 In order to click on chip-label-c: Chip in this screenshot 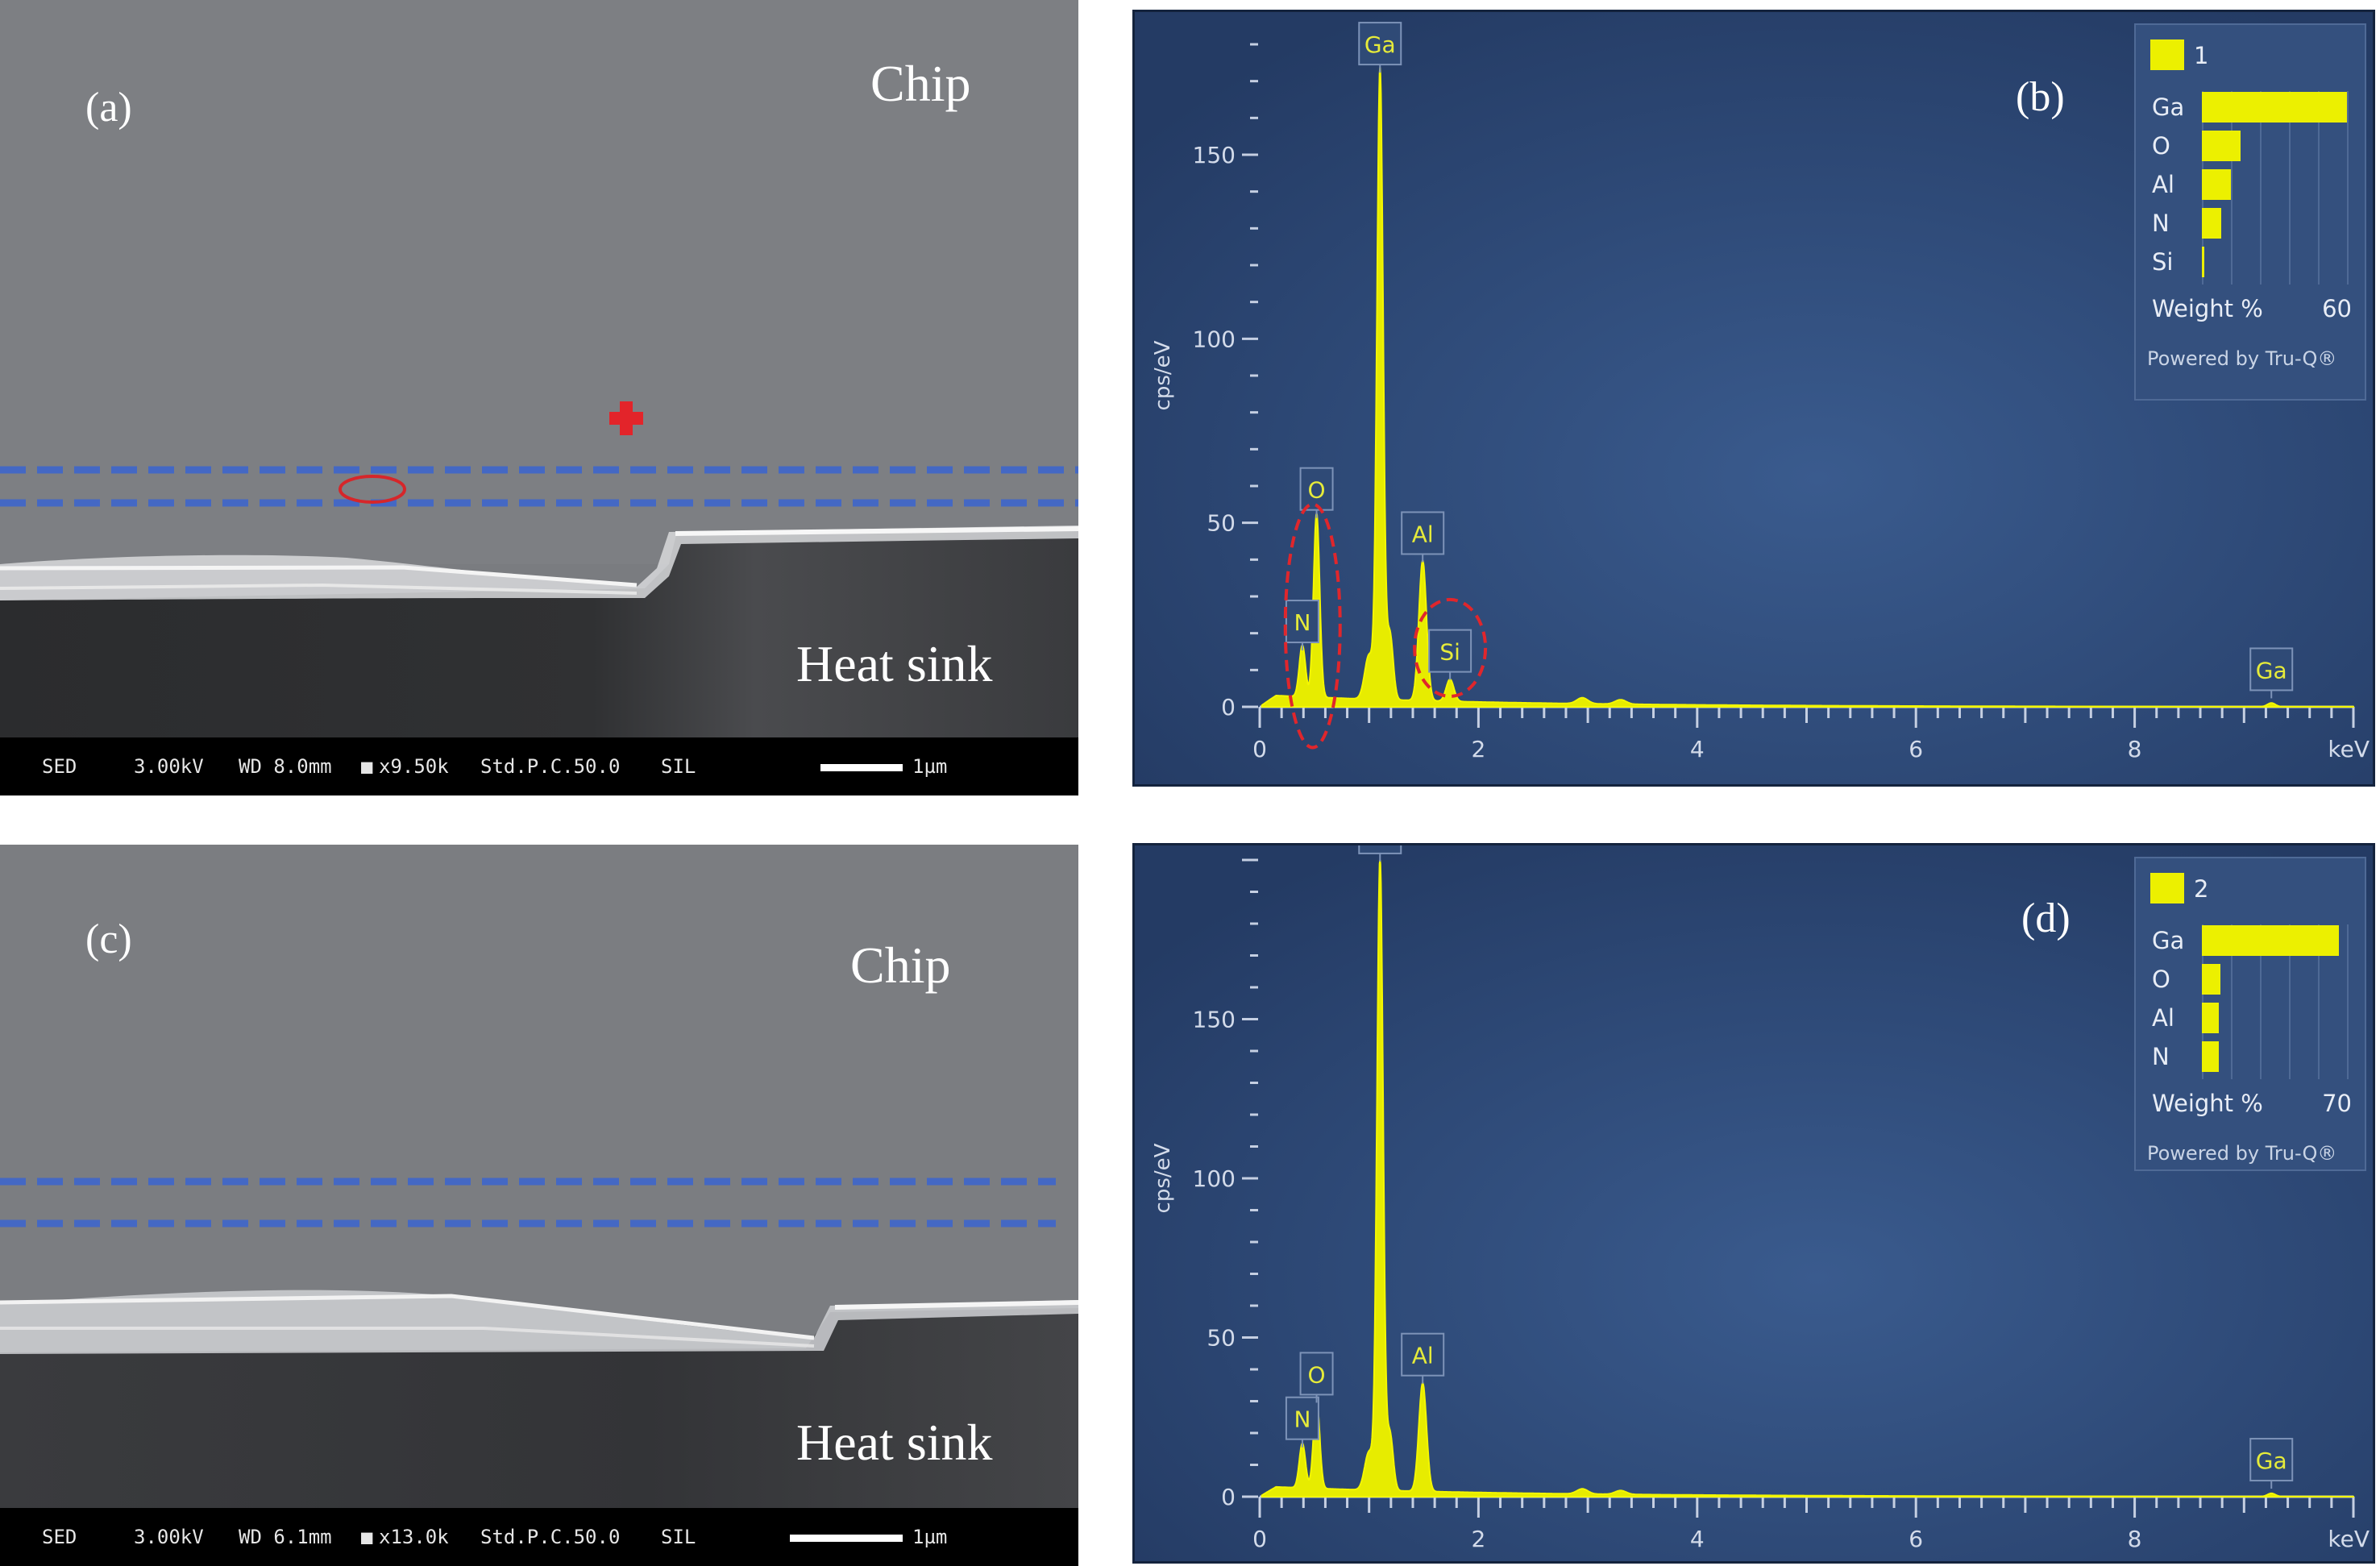, I will do `click(901, 965)`.